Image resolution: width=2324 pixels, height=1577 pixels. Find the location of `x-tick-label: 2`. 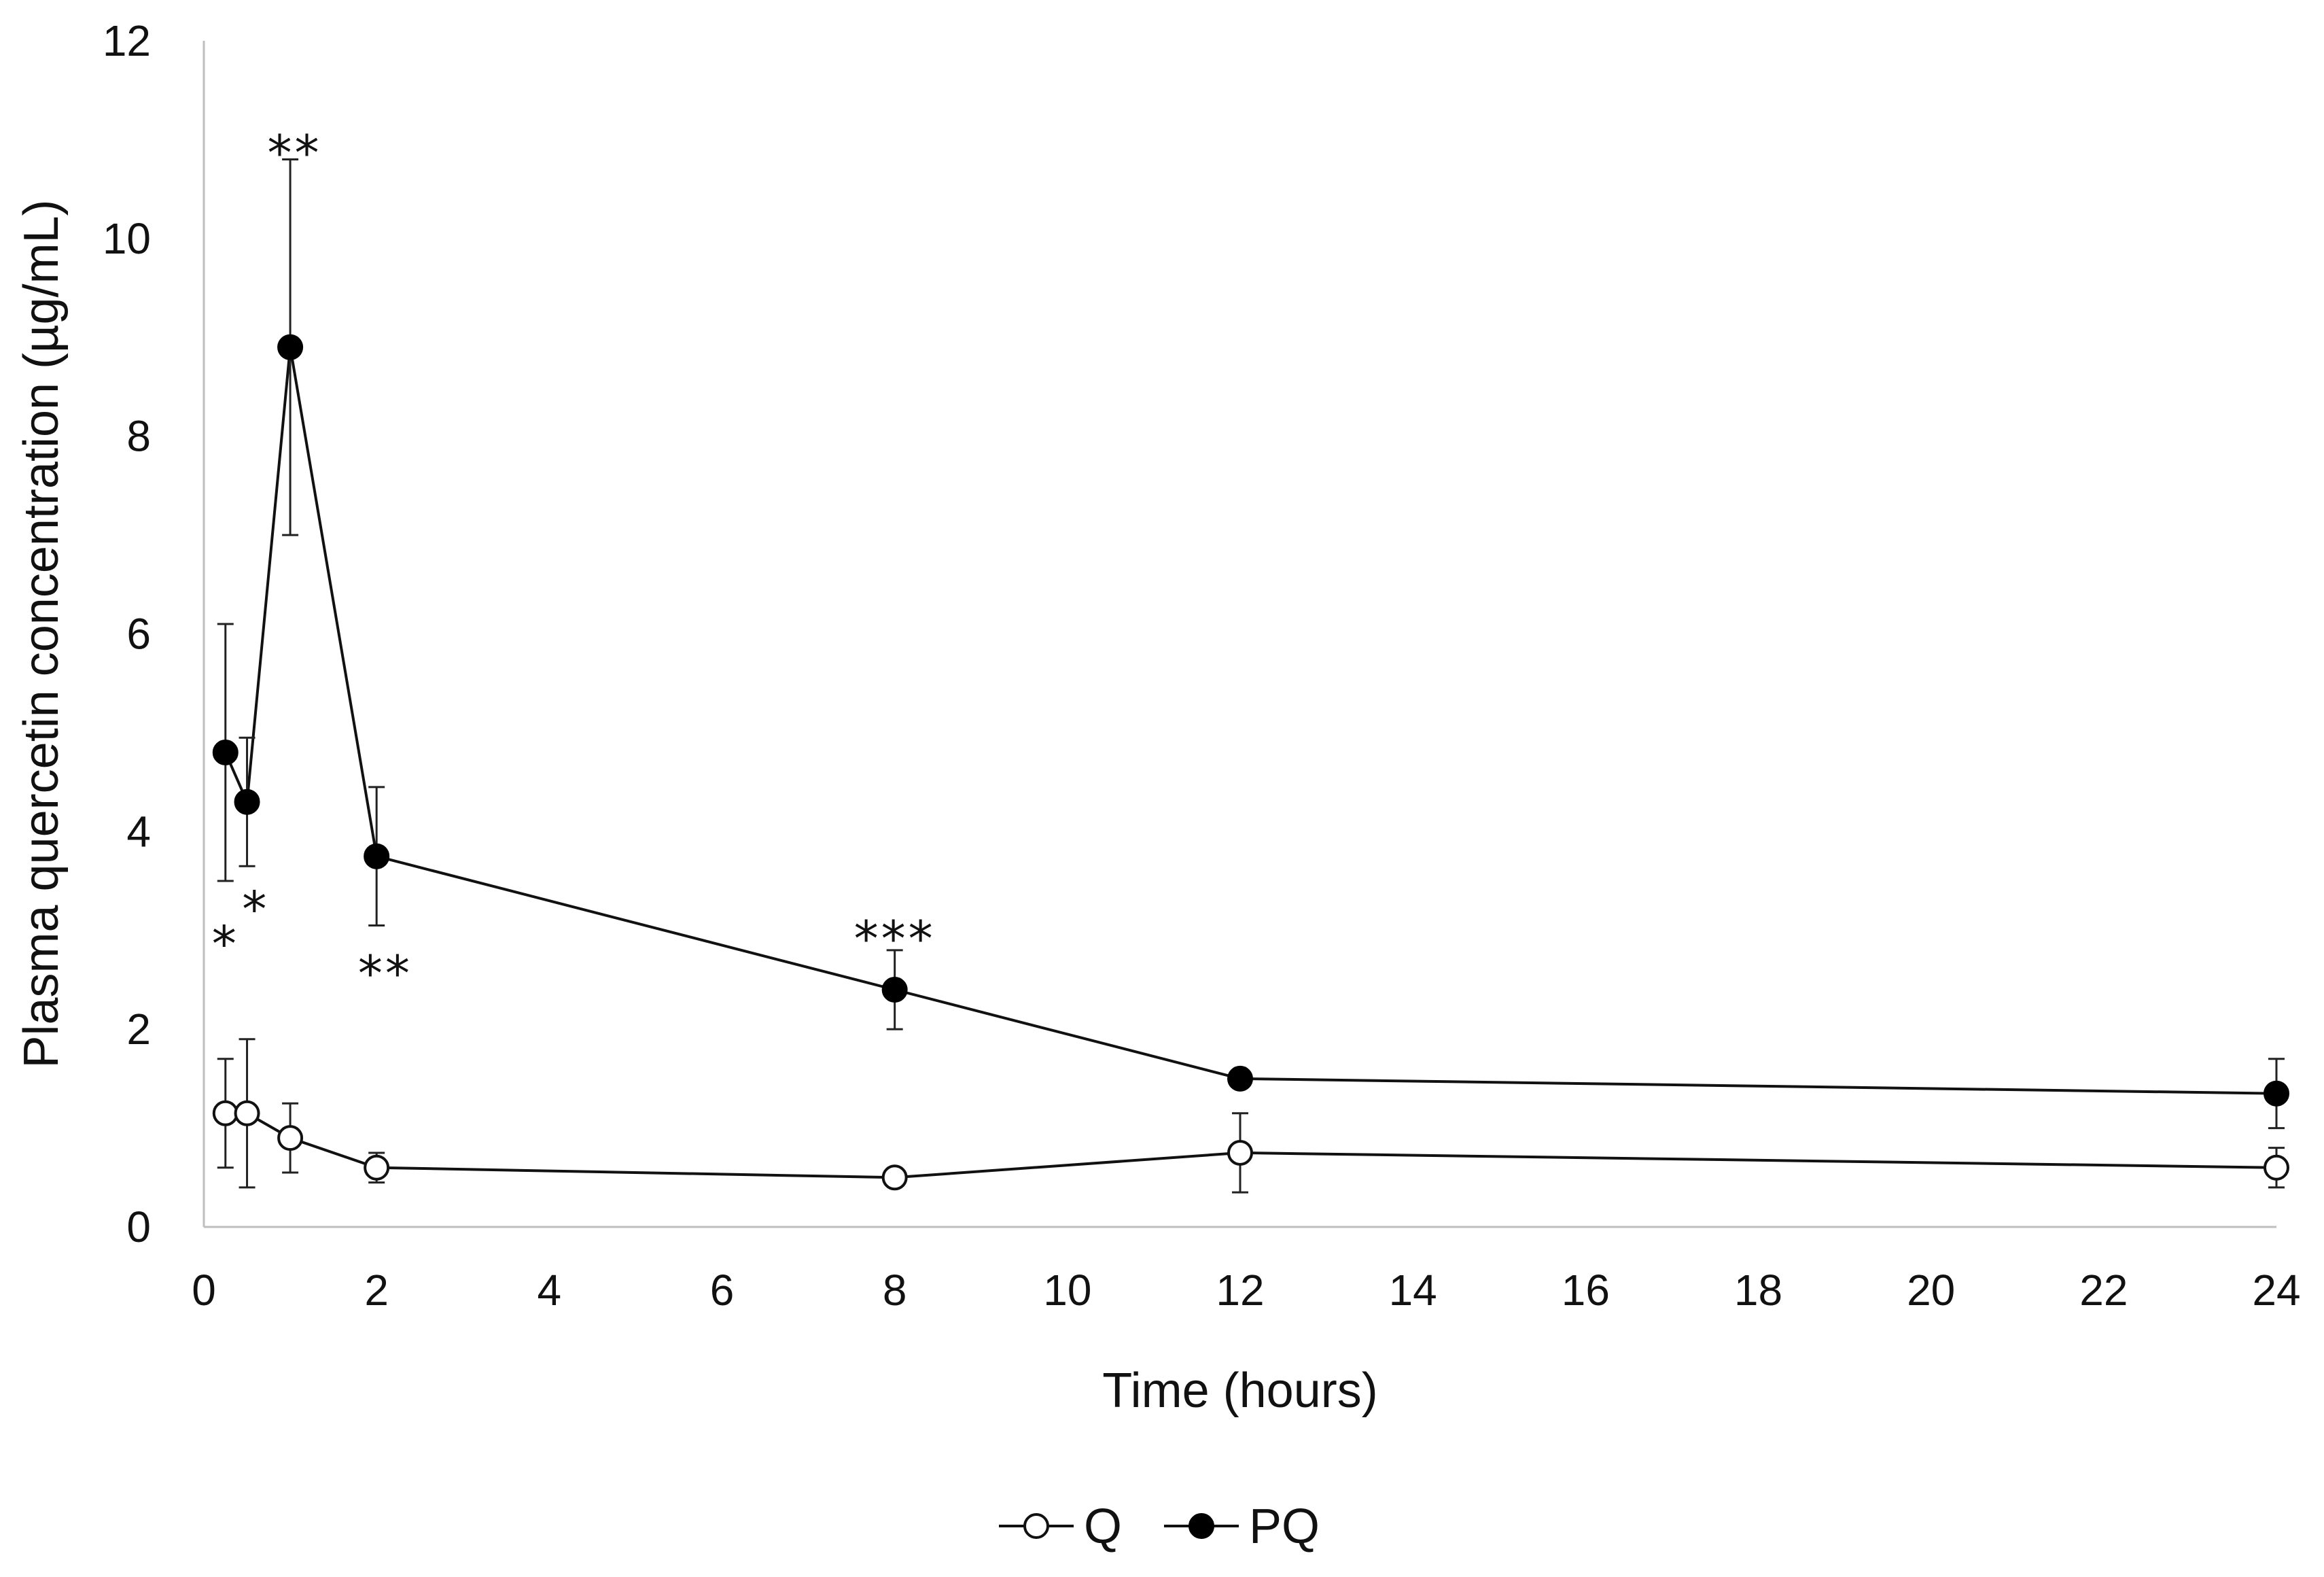

x-tick-label: 2 is located at coordinates (376, 1290).